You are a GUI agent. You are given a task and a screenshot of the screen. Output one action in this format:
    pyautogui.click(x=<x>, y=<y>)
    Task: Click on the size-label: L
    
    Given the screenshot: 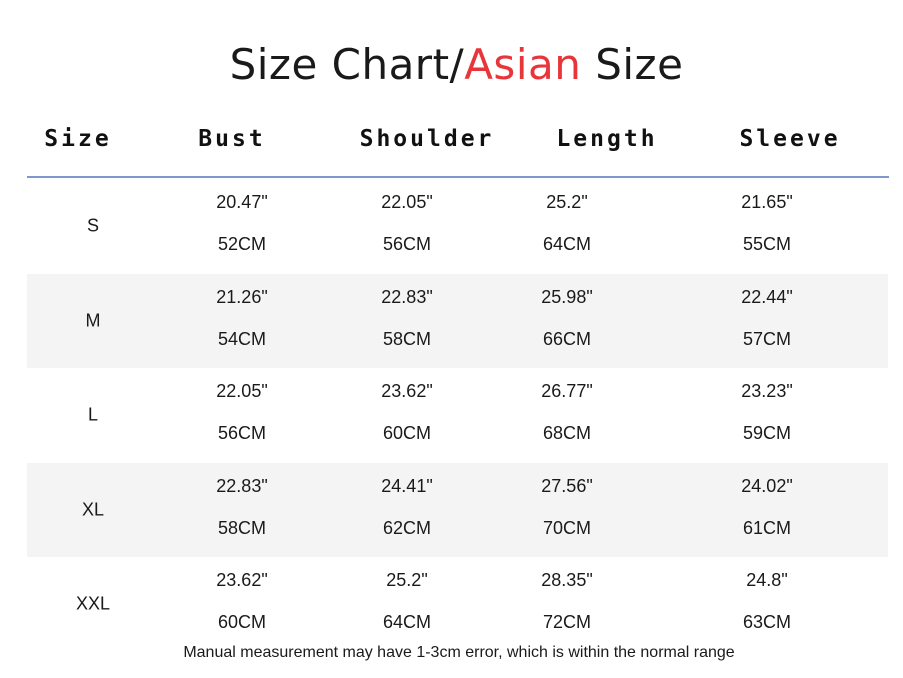 What is the action you would take?
    pyautogui.click(x=93, y=414)
    